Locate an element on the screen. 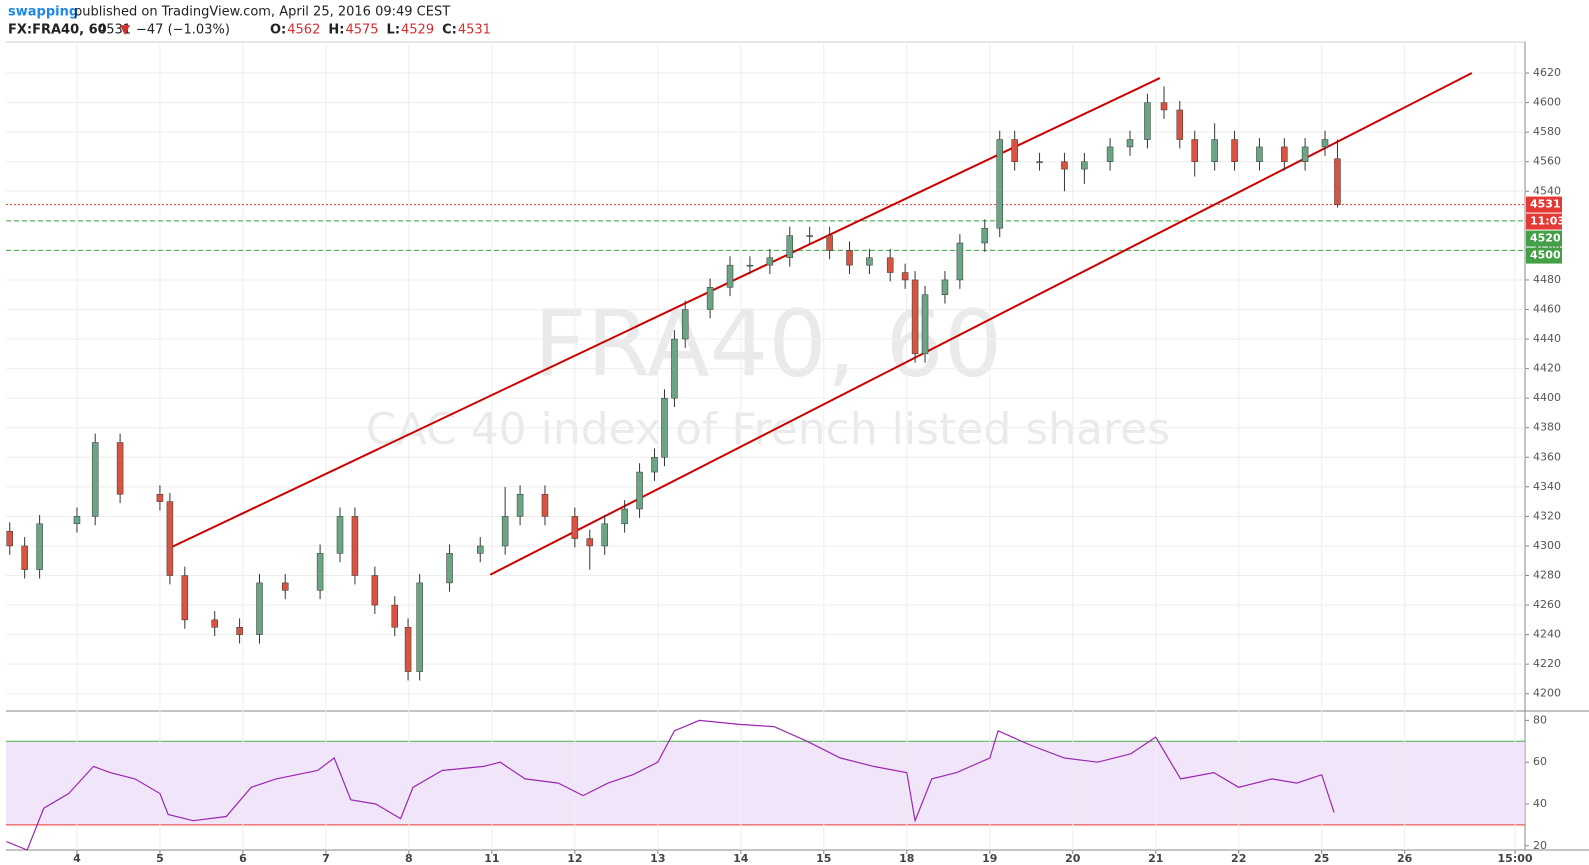  x-tick-label: 15 is located at coordinates (823, 858).